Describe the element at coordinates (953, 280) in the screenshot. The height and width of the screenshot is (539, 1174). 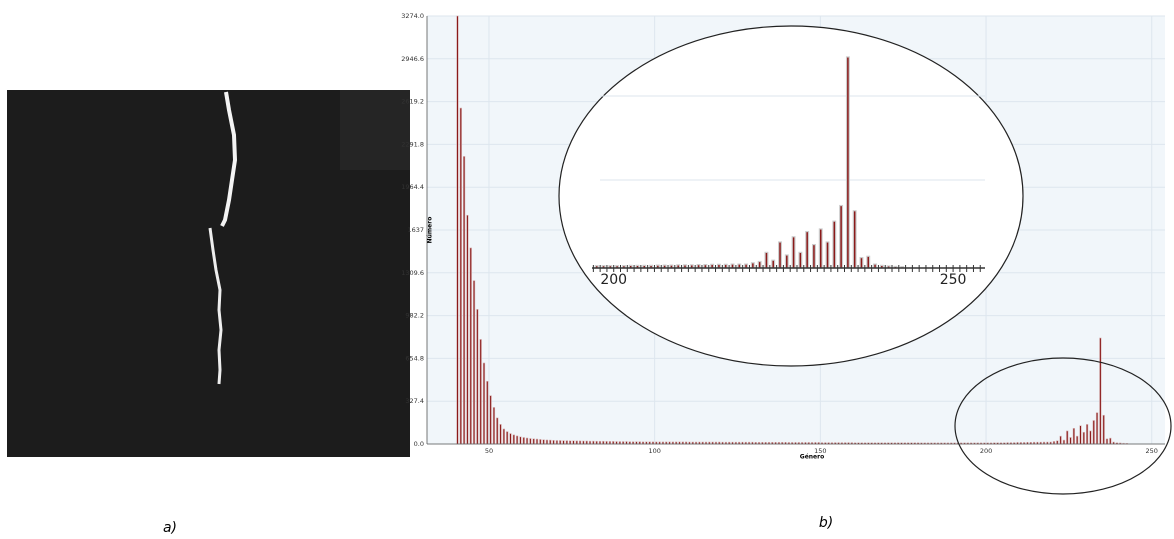
I see `inset-tick-label: 250` at that location.